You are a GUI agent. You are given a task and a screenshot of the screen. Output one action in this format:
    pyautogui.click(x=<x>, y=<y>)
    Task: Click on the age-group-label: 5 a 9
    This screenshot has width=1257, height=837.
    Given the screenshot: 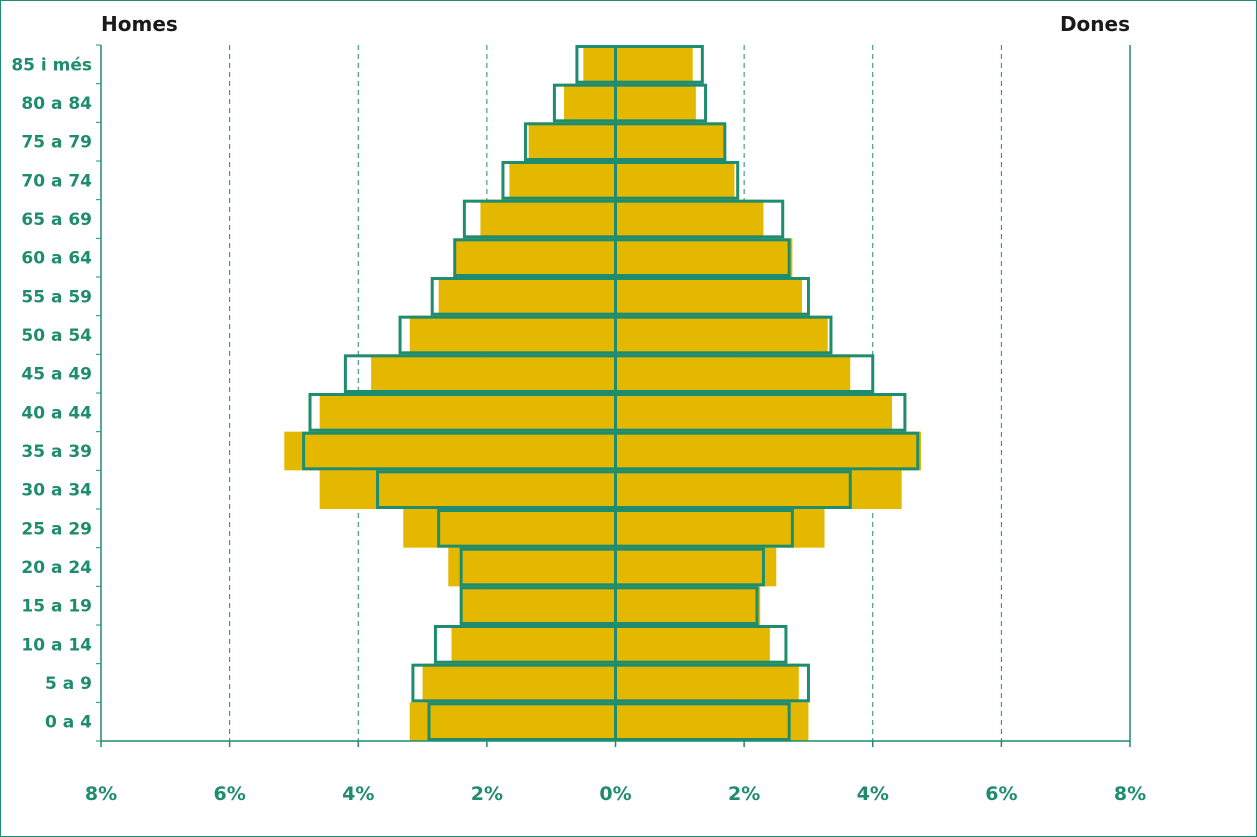 What is the action you would take?
    pyautogui.click(x=68, y=684)
    